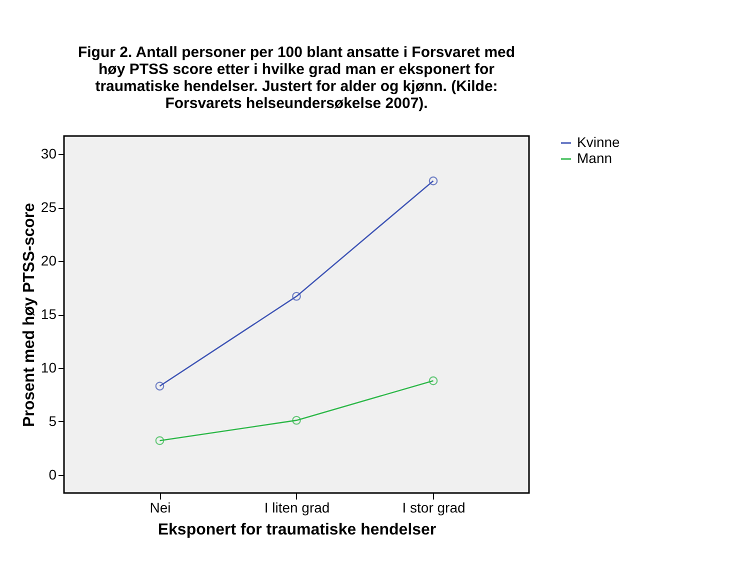 This screenshot has width=731, height=587. Describe the element at coordinates (297, 508) in the screenshot. I see `x-tick-label: I liten grad` at that location.